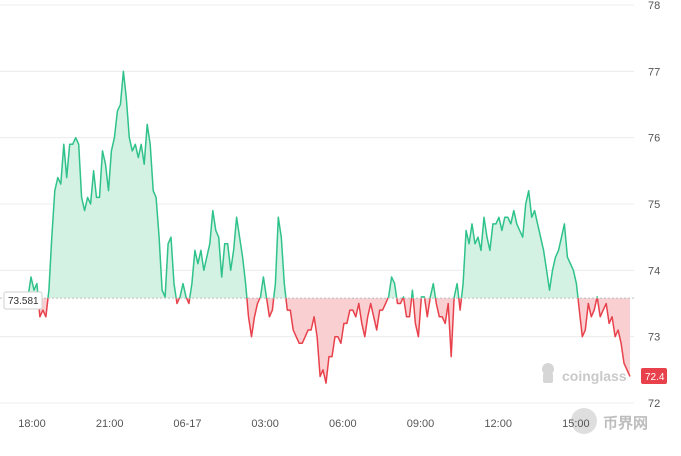 Image resolution: width=681 pixels, height=456 pixels. I want to click on y-tick-label: 77, so click(654, 72).